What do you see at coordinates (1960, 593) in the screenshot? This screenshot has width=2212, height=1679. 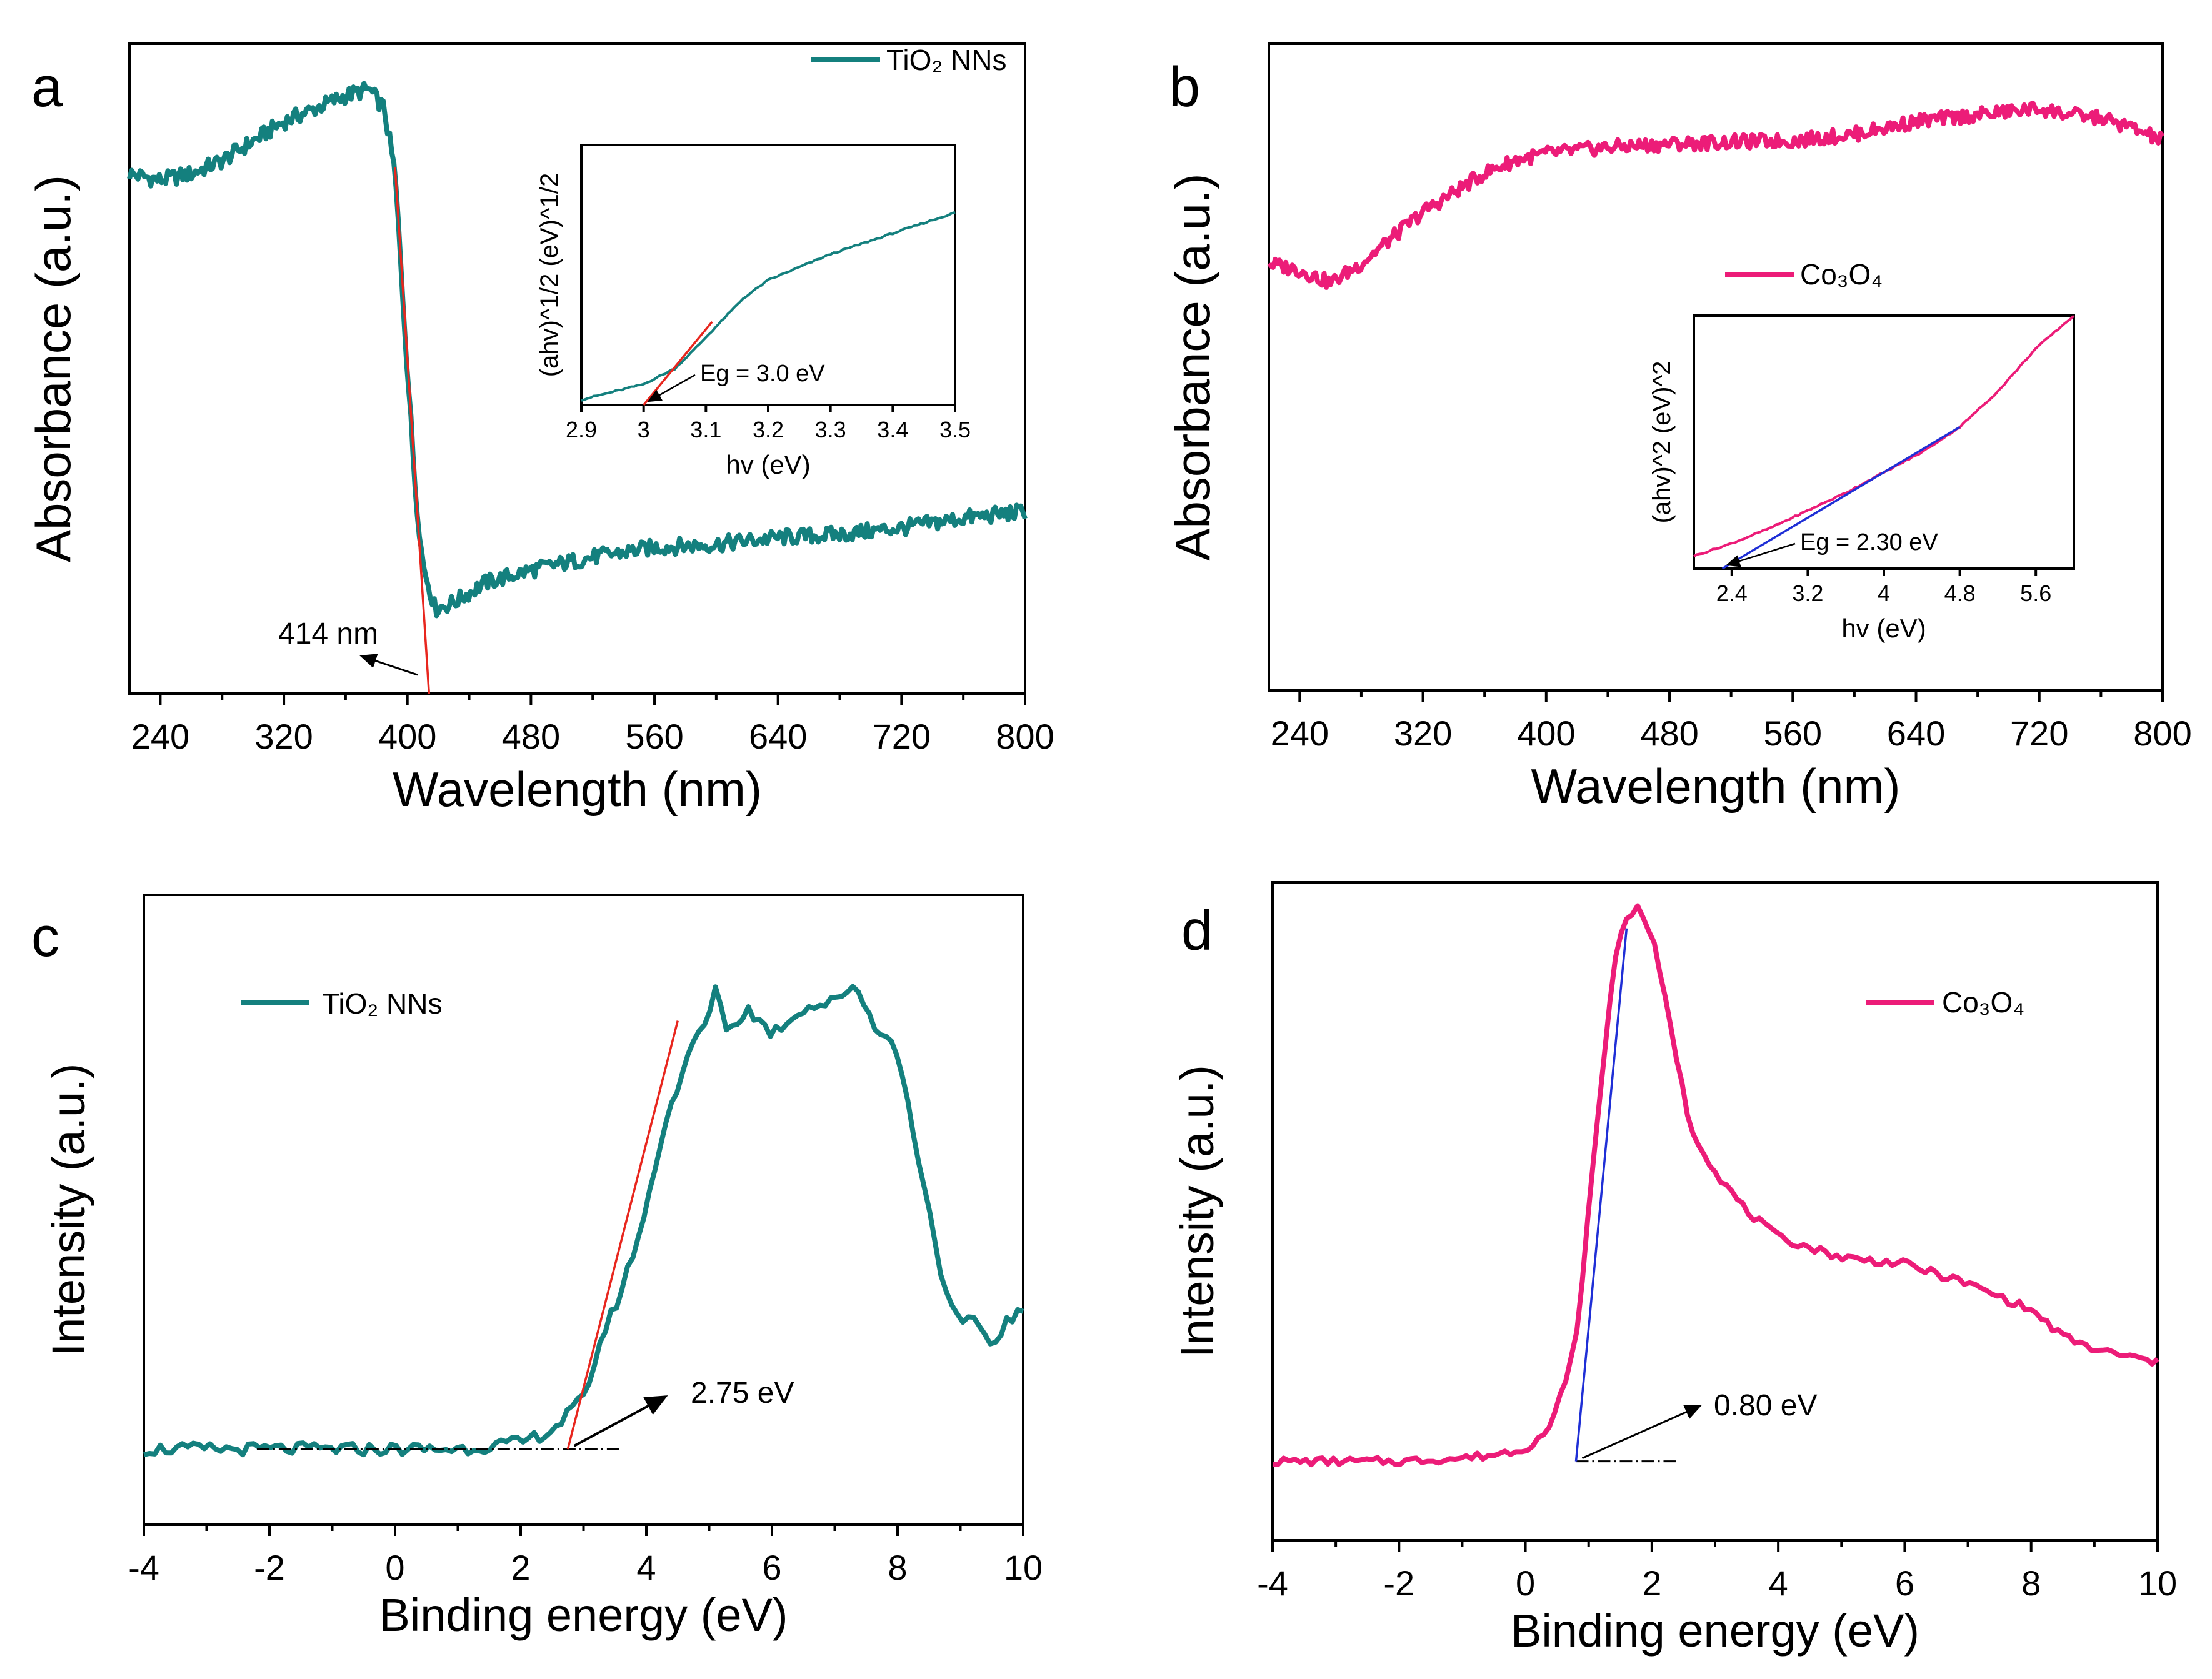 I see `inset-x-tick-label: 4.8` at bounding box center [1960, 593].